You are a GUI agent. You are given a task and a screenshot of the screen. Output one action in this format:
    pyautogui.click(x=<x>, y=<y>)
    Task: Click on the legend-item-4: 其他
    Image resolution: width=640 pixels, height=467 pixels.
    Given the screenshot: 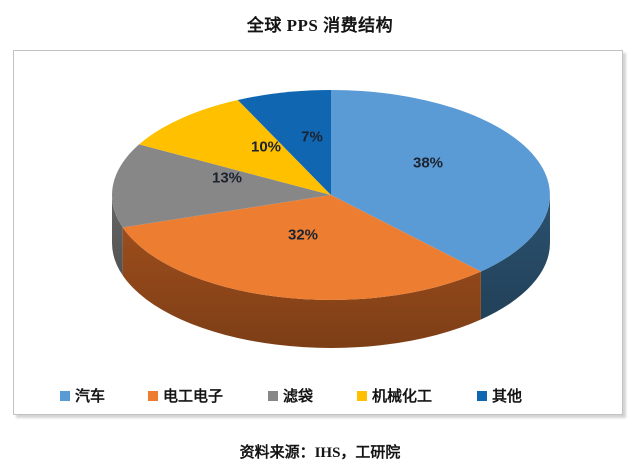 What is the action you would take?
    pyautogui.click(x=499, y=395)
    